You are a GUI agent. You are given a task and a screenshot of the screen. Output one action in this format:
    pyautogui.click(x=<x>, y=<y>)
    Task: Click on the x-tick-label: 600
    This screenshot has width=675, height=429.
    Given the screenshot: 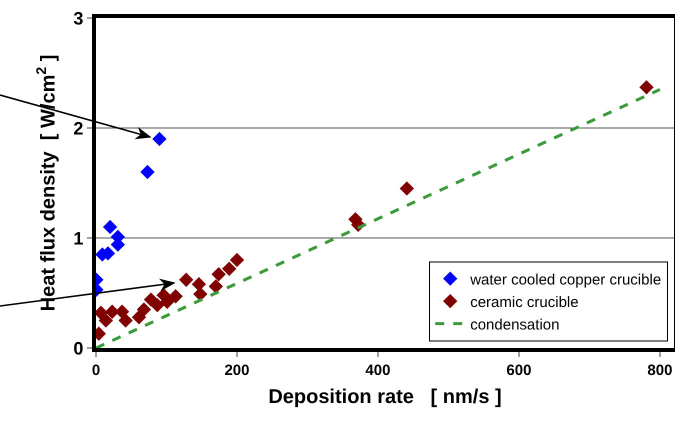 What is the action you would take?
    pyautogui.click(x=519, y=370)
    